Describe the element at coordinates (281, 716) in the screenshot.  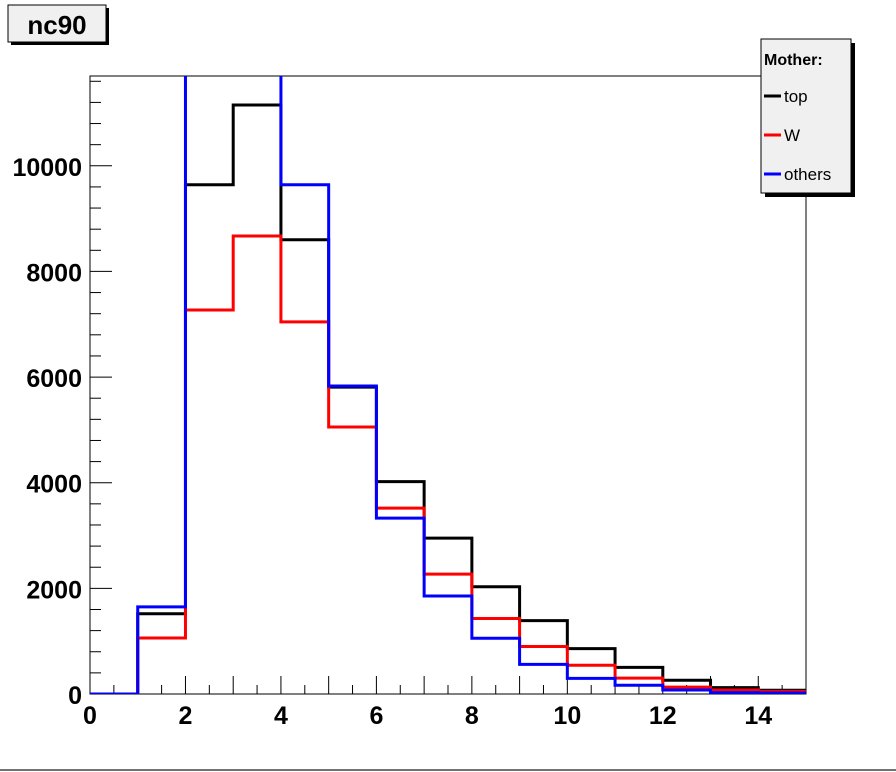
I see `x-tick-label: 4` at that location.